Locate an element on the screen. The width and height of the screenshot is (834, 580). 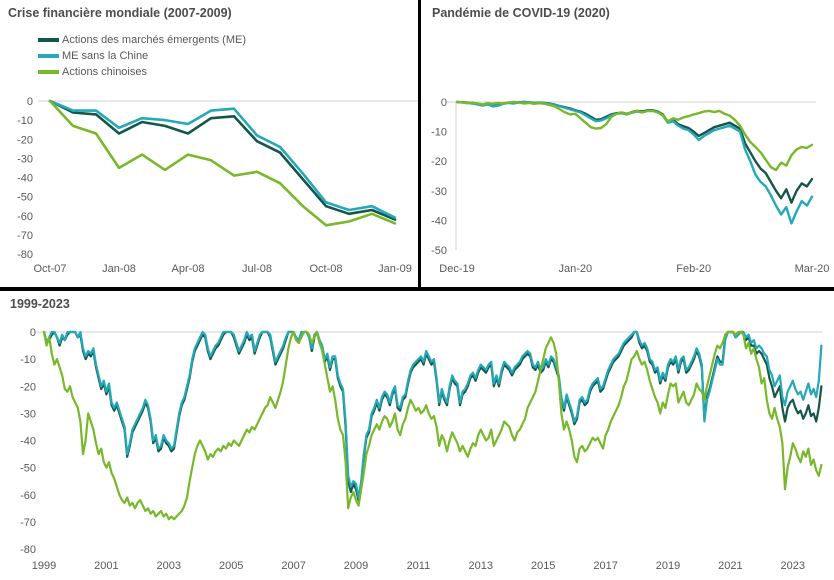
covid-y-tick-label: -10 is located at coordinates (439, 133).